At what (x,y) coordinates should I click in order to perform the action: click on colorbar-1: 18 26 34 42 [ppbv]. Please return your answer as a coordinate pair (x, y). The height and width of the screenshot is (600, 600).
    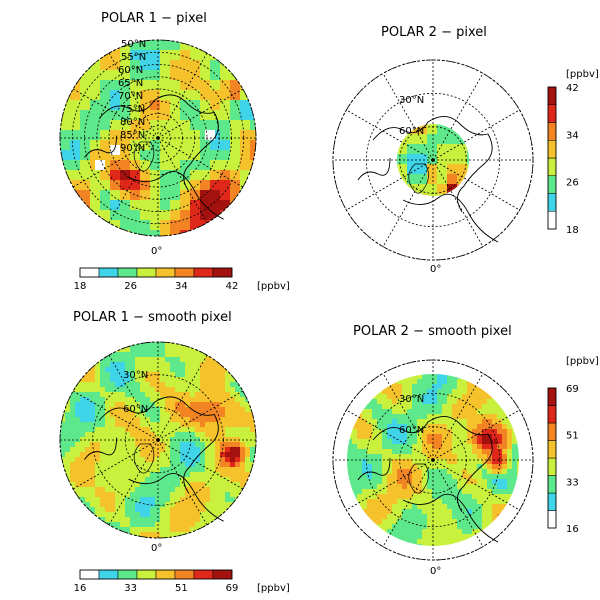
    Looking at the image, I should click on (182, 279).